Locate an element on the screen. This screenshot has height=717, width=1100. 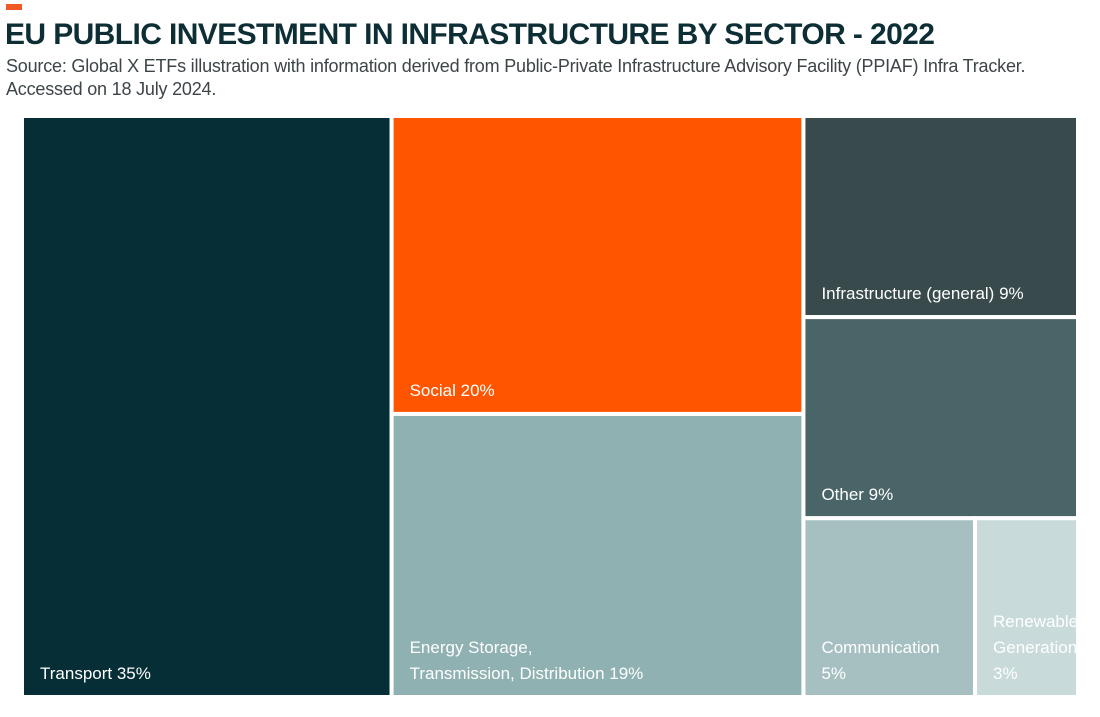
tile-rect-renewable-generation is located at coordinates (1026, 607).